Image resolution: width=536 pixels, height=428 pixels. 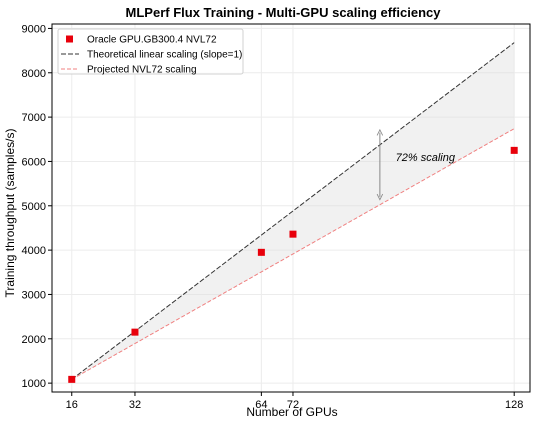 I want to click on x-tick-label: 64, so click(x=261, y=405).